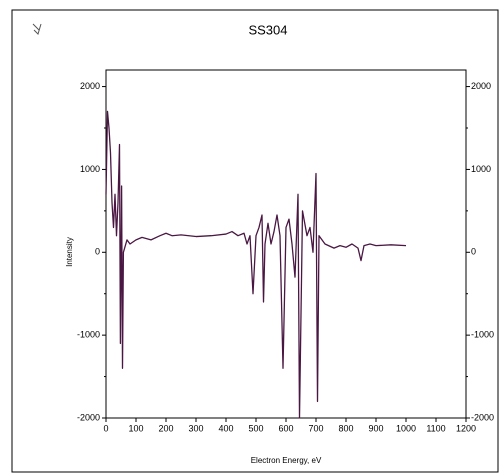  Describe the element at coordinates (88, 335) in the screenshot. I see `y-tick-label: -1000` at that location.